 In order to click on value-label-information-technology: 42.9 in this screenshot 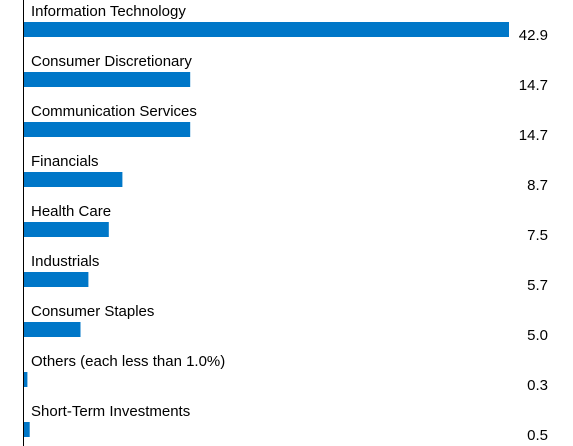, I will do `click(533, 35)`.